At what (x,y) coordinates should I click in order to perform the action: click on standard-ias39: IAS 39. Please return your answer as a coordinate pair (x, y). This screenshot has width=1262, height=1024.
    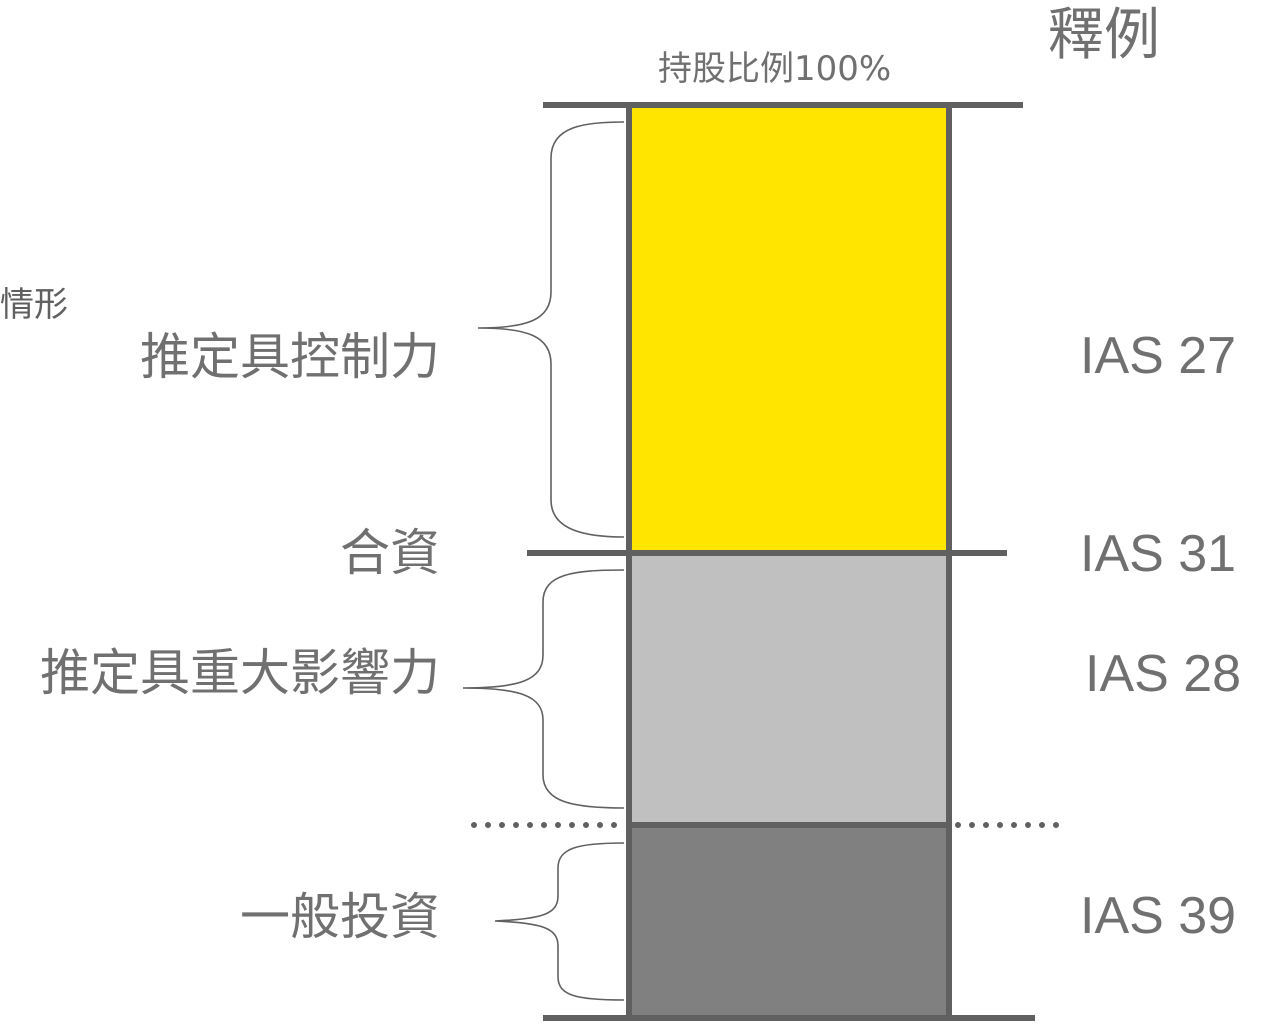
    Looking at the image, I should click on (1158, 916).